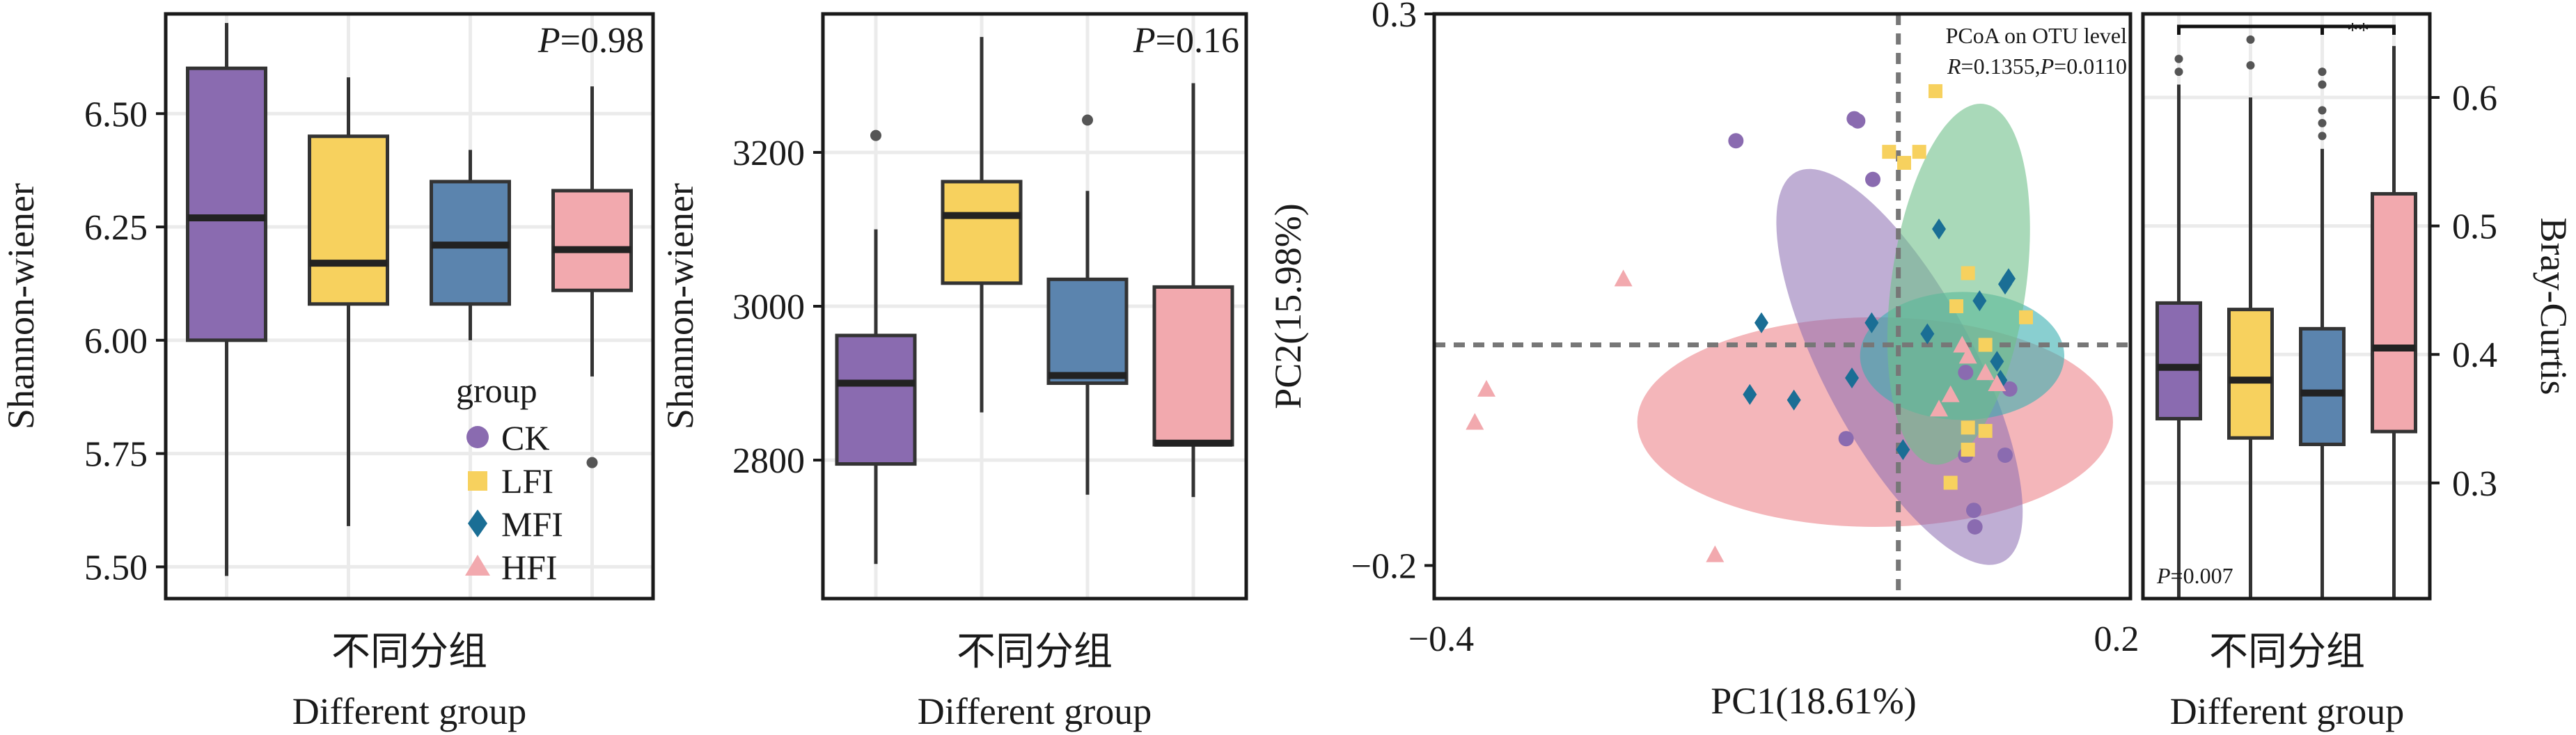 This screenshot has width=2576, height=735. Describe the element at coordinates (1879, 340) in the screenshot. I see `series-mfi` at that location.